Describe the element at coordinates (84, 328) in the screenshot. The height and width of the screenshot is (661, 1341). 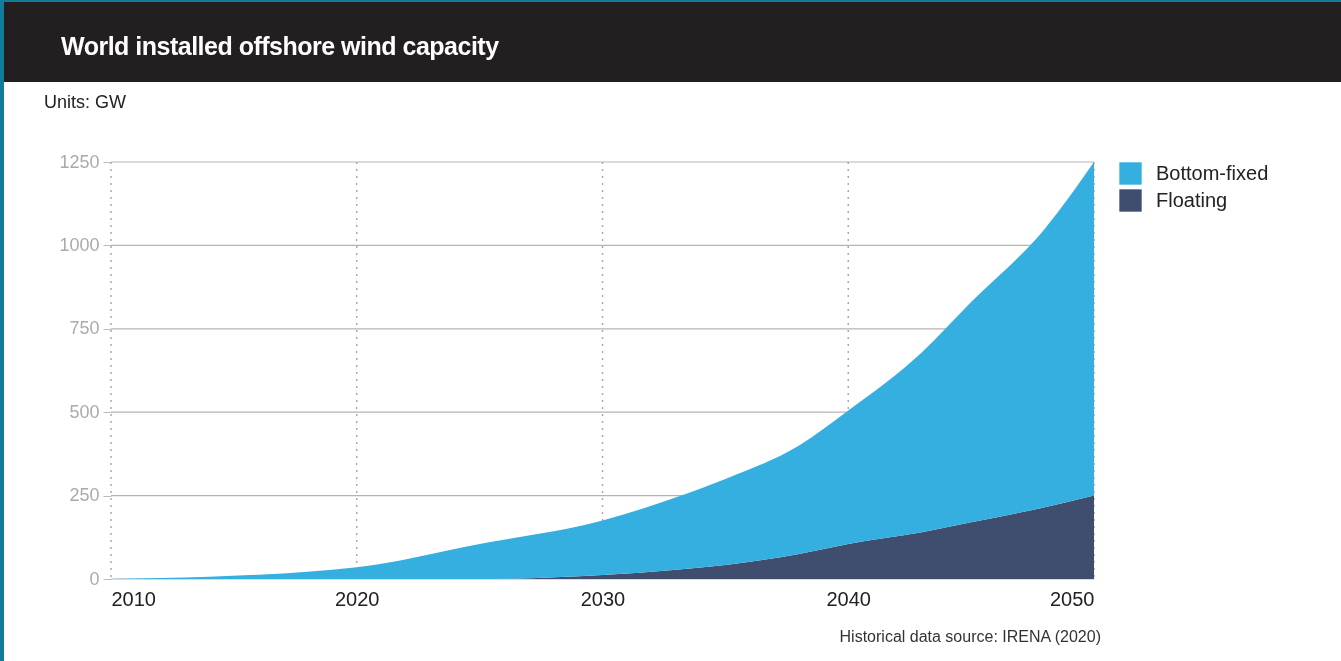
I see `y-tick-label: 750` at that location.